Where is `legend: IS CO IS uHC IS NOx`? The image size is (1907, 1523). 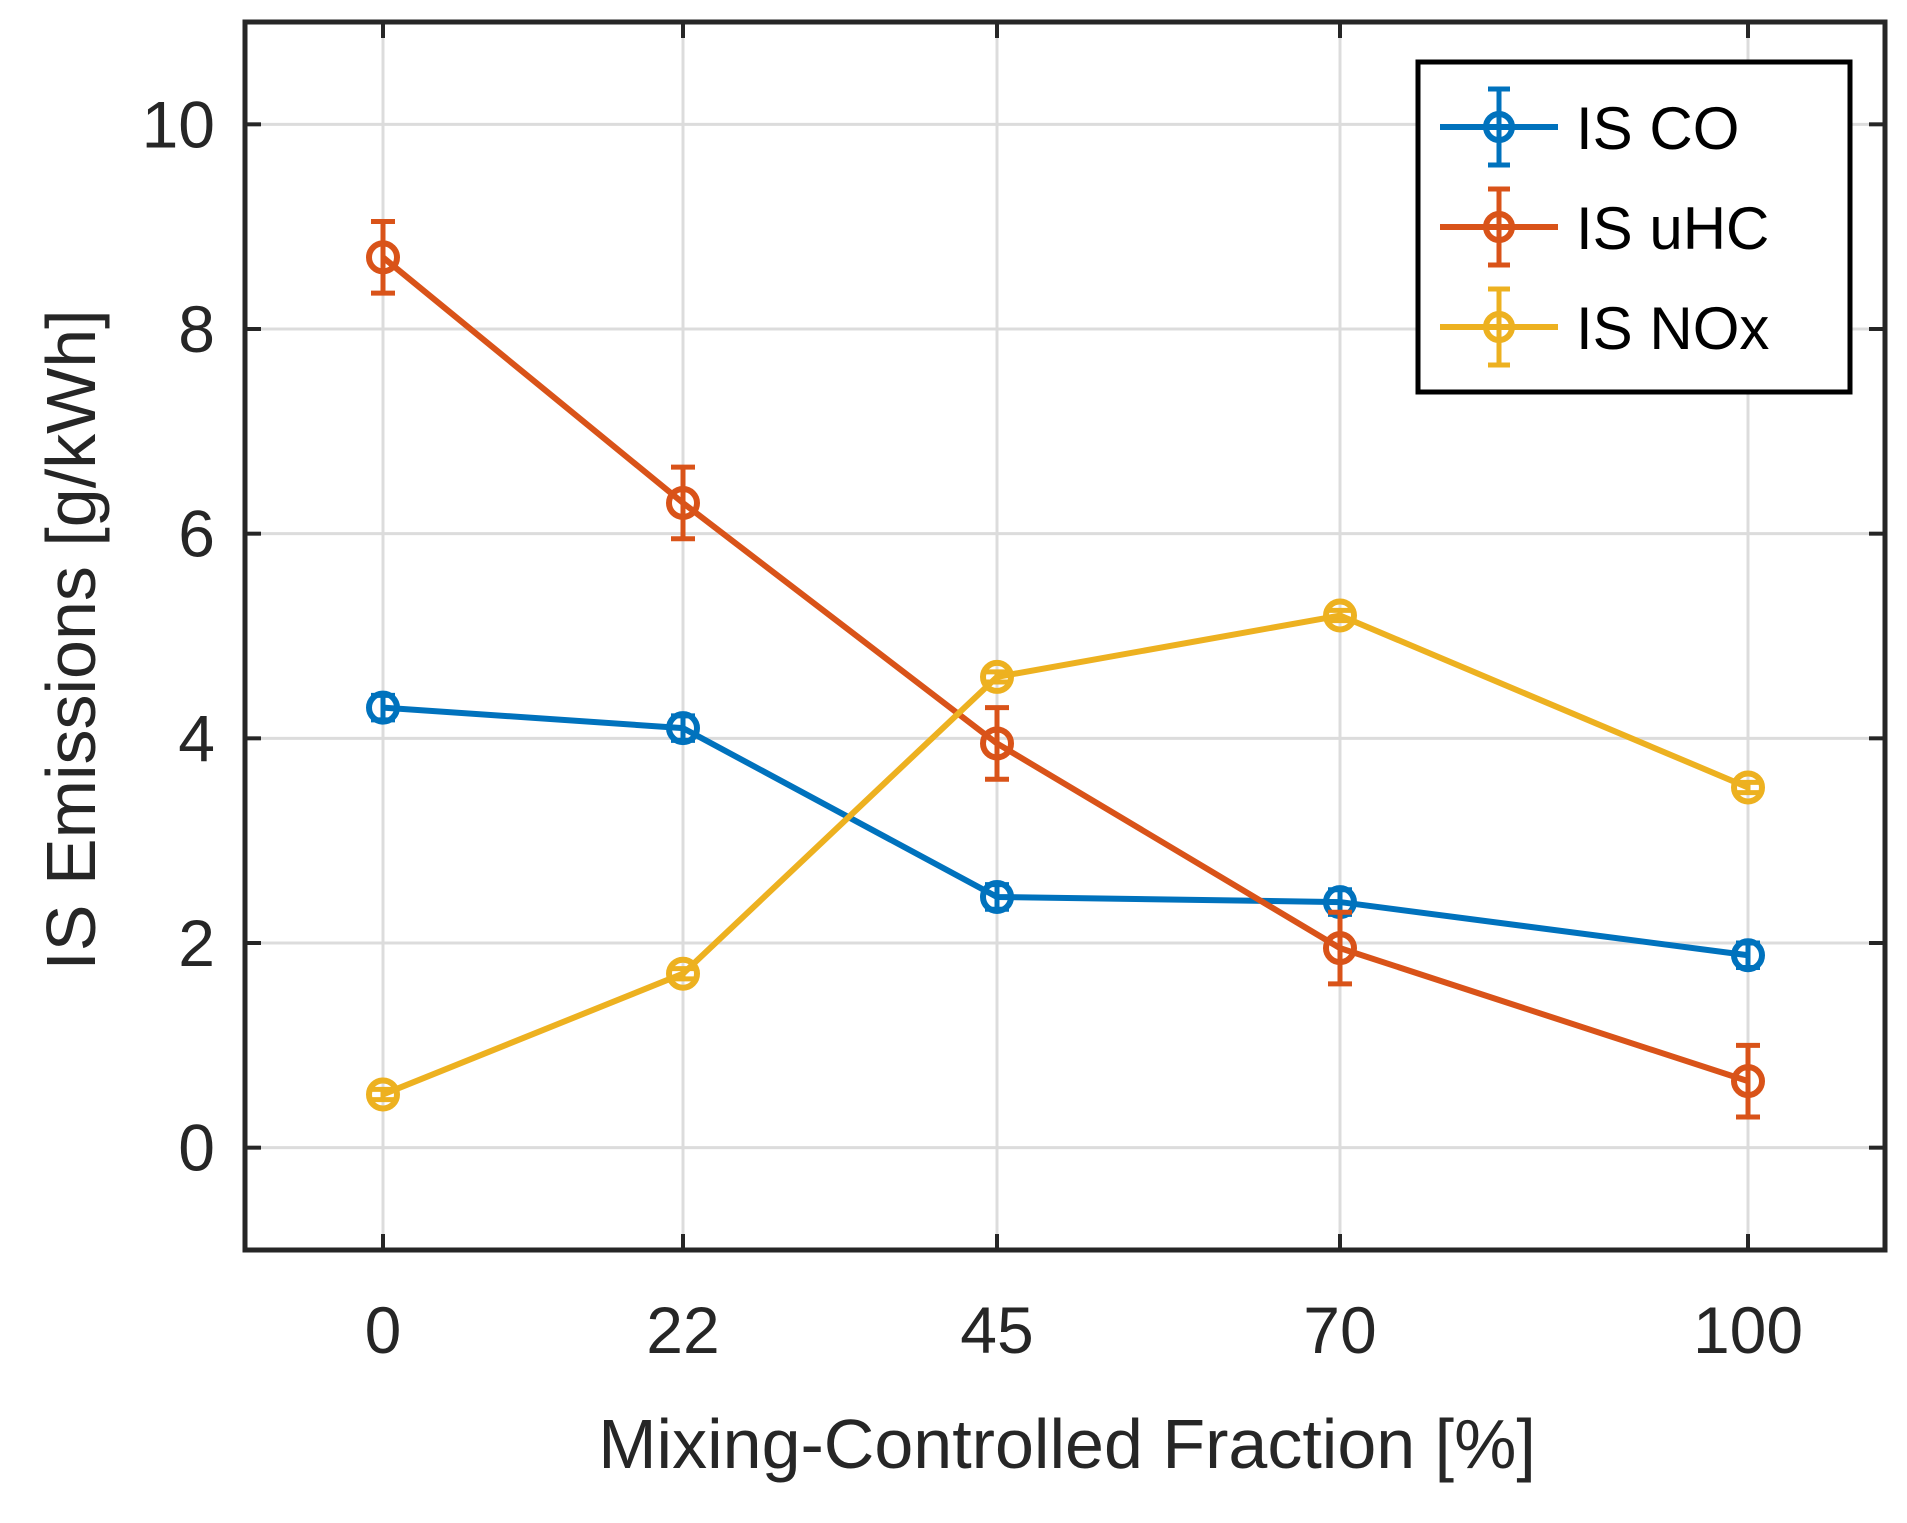 legend: IS CO IS uHC IS NOx is located at coordinates (1634, 227).